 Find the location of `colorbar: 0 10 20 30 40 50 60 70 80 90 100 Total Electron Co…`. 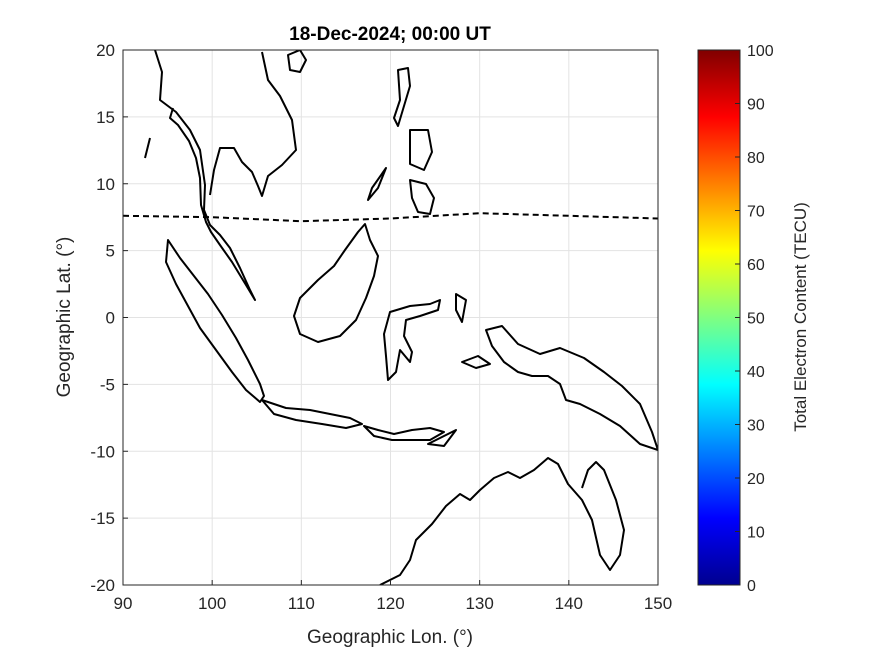

colorbar: 0 10 20 30 40 50 60 70 80 90 100 Total Electron Co… is located at coordinates (753, 319).